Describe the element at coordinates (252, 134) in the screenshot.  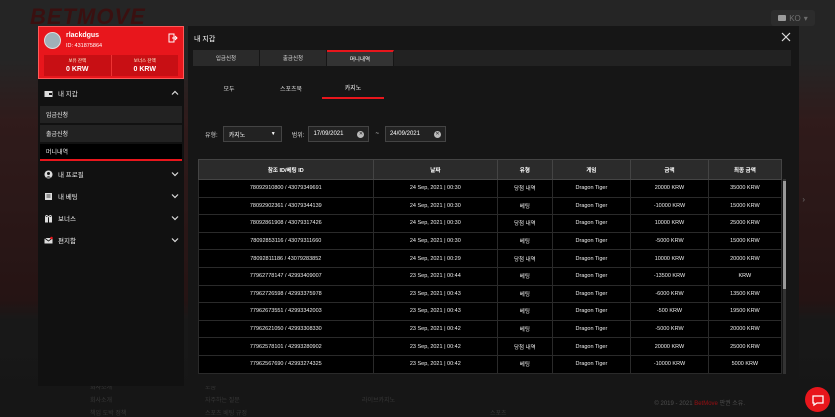
I see `type-select: 카지노 ▼` at that location.